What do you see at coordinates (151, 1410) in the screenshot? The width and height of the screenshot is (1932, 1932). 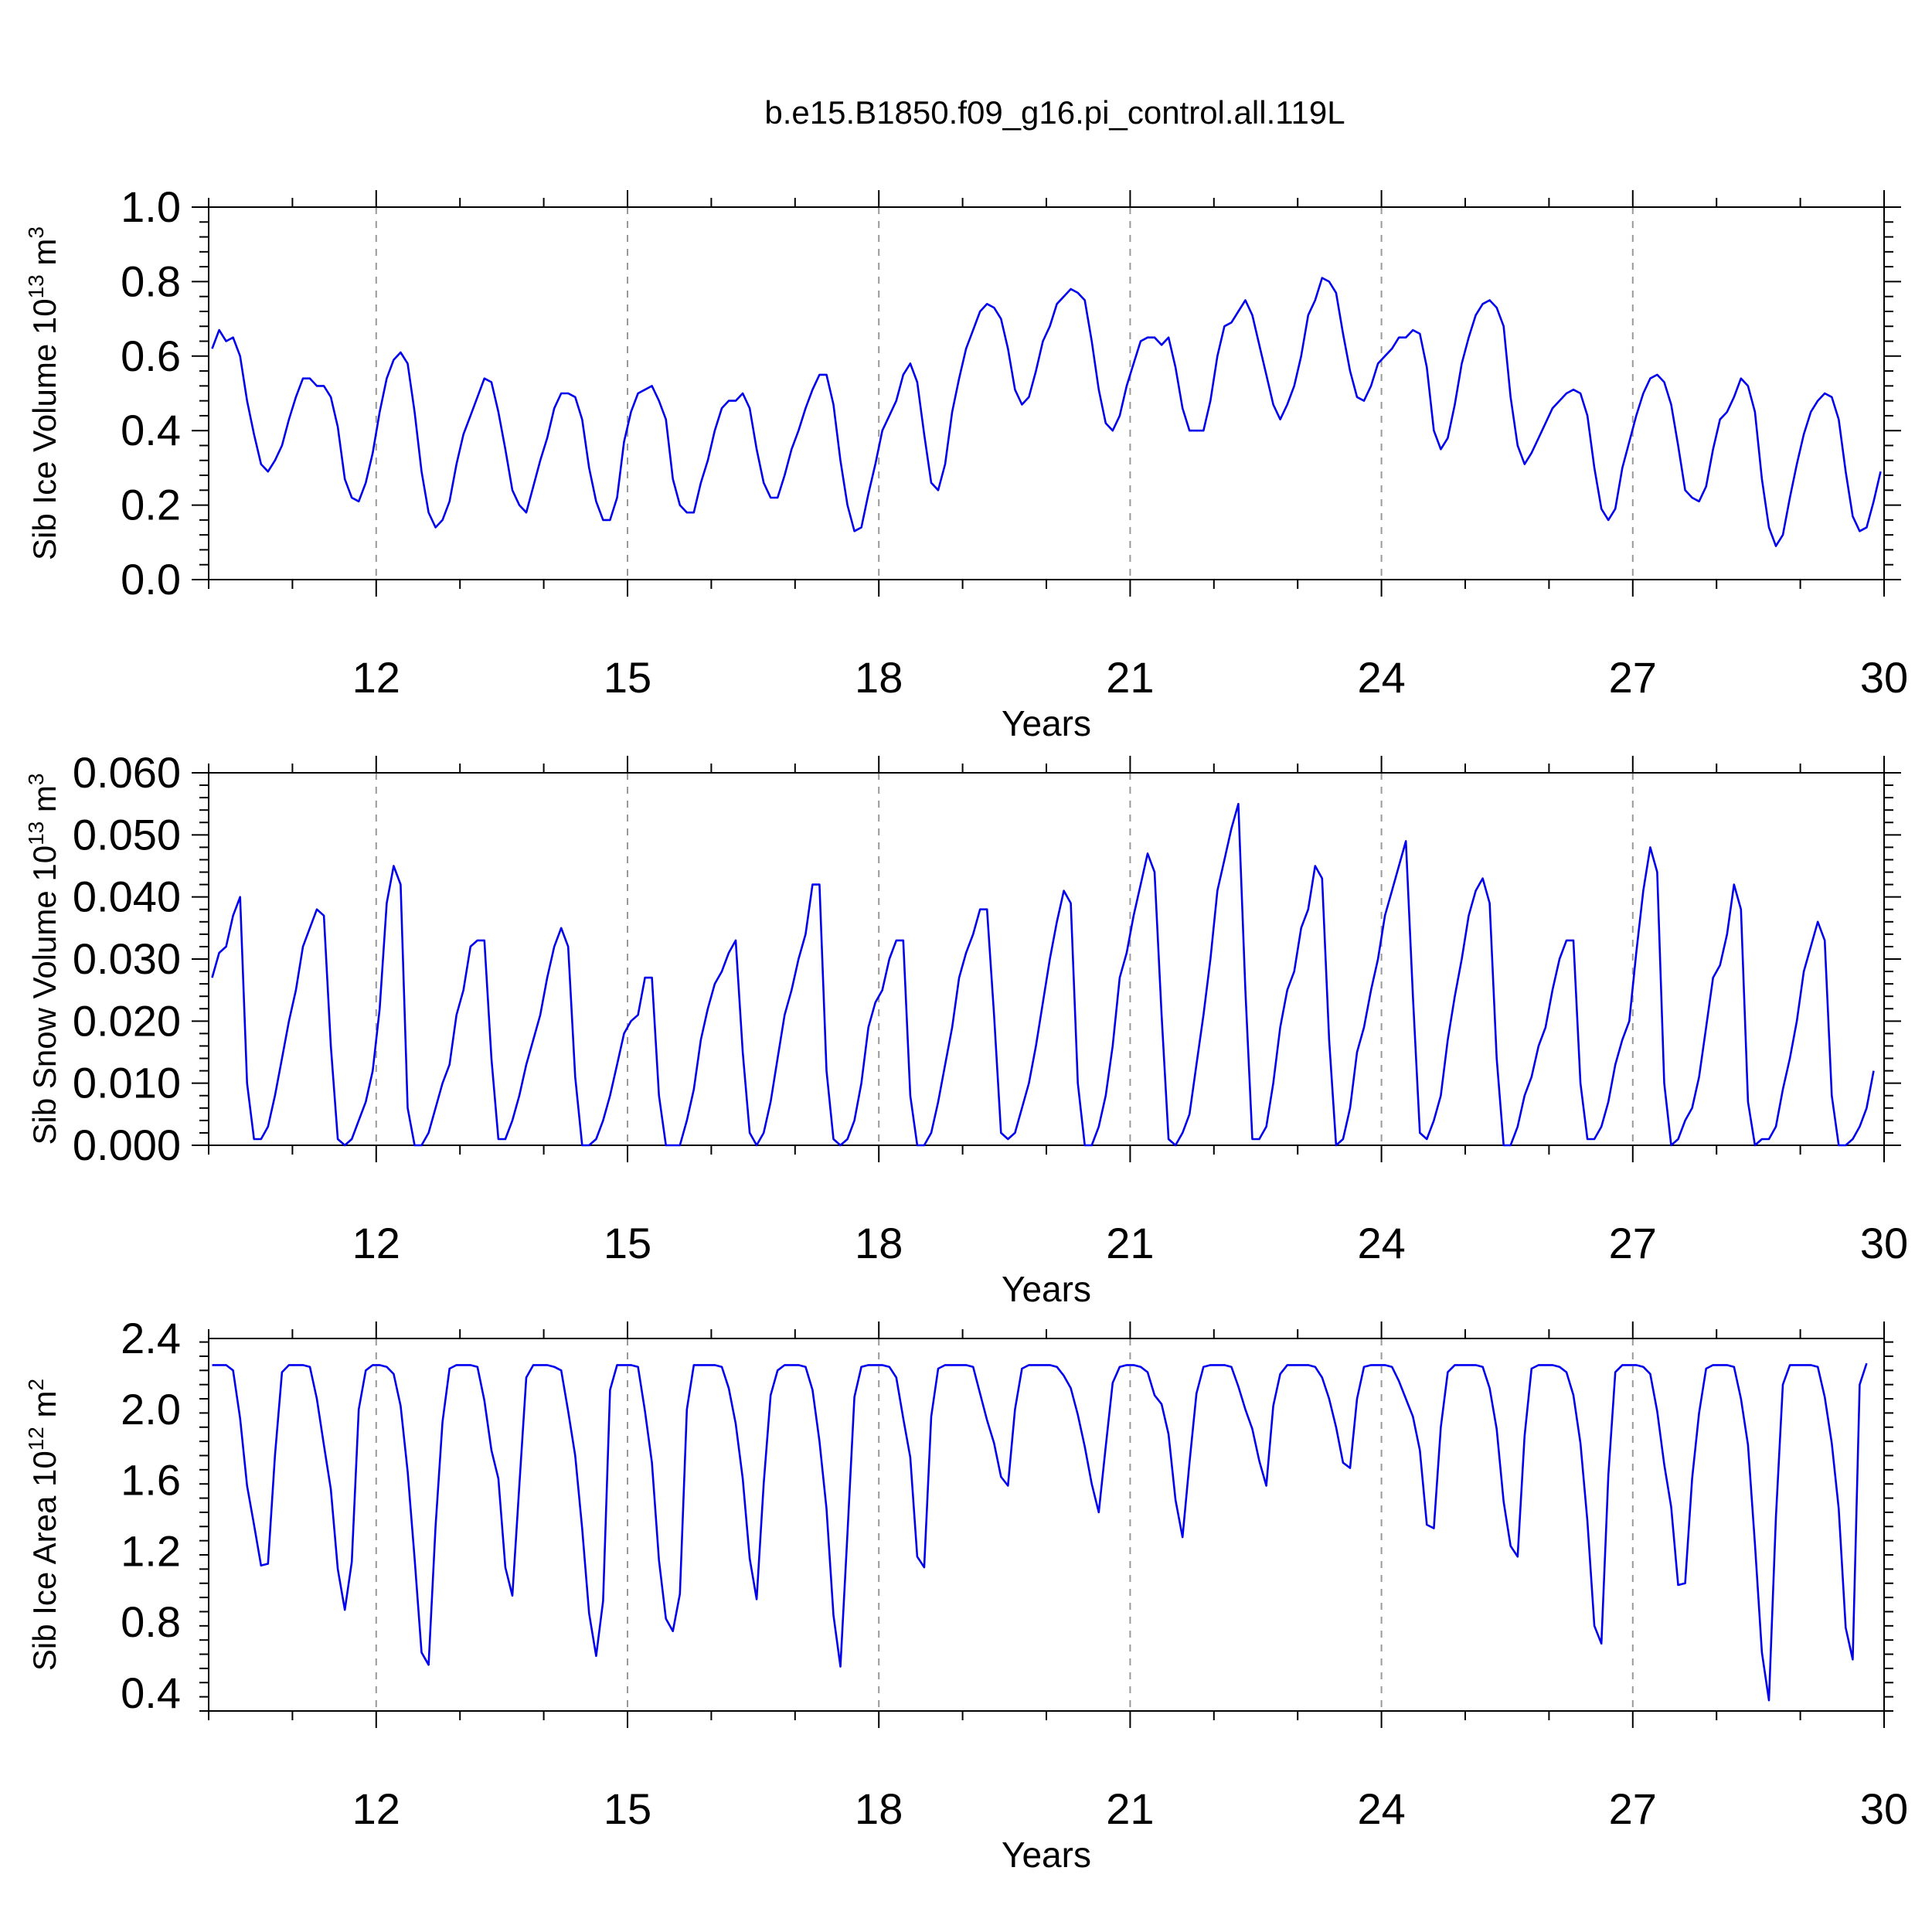 I see `y-tick-label: 2.0` at bounding box center [151, 1410].